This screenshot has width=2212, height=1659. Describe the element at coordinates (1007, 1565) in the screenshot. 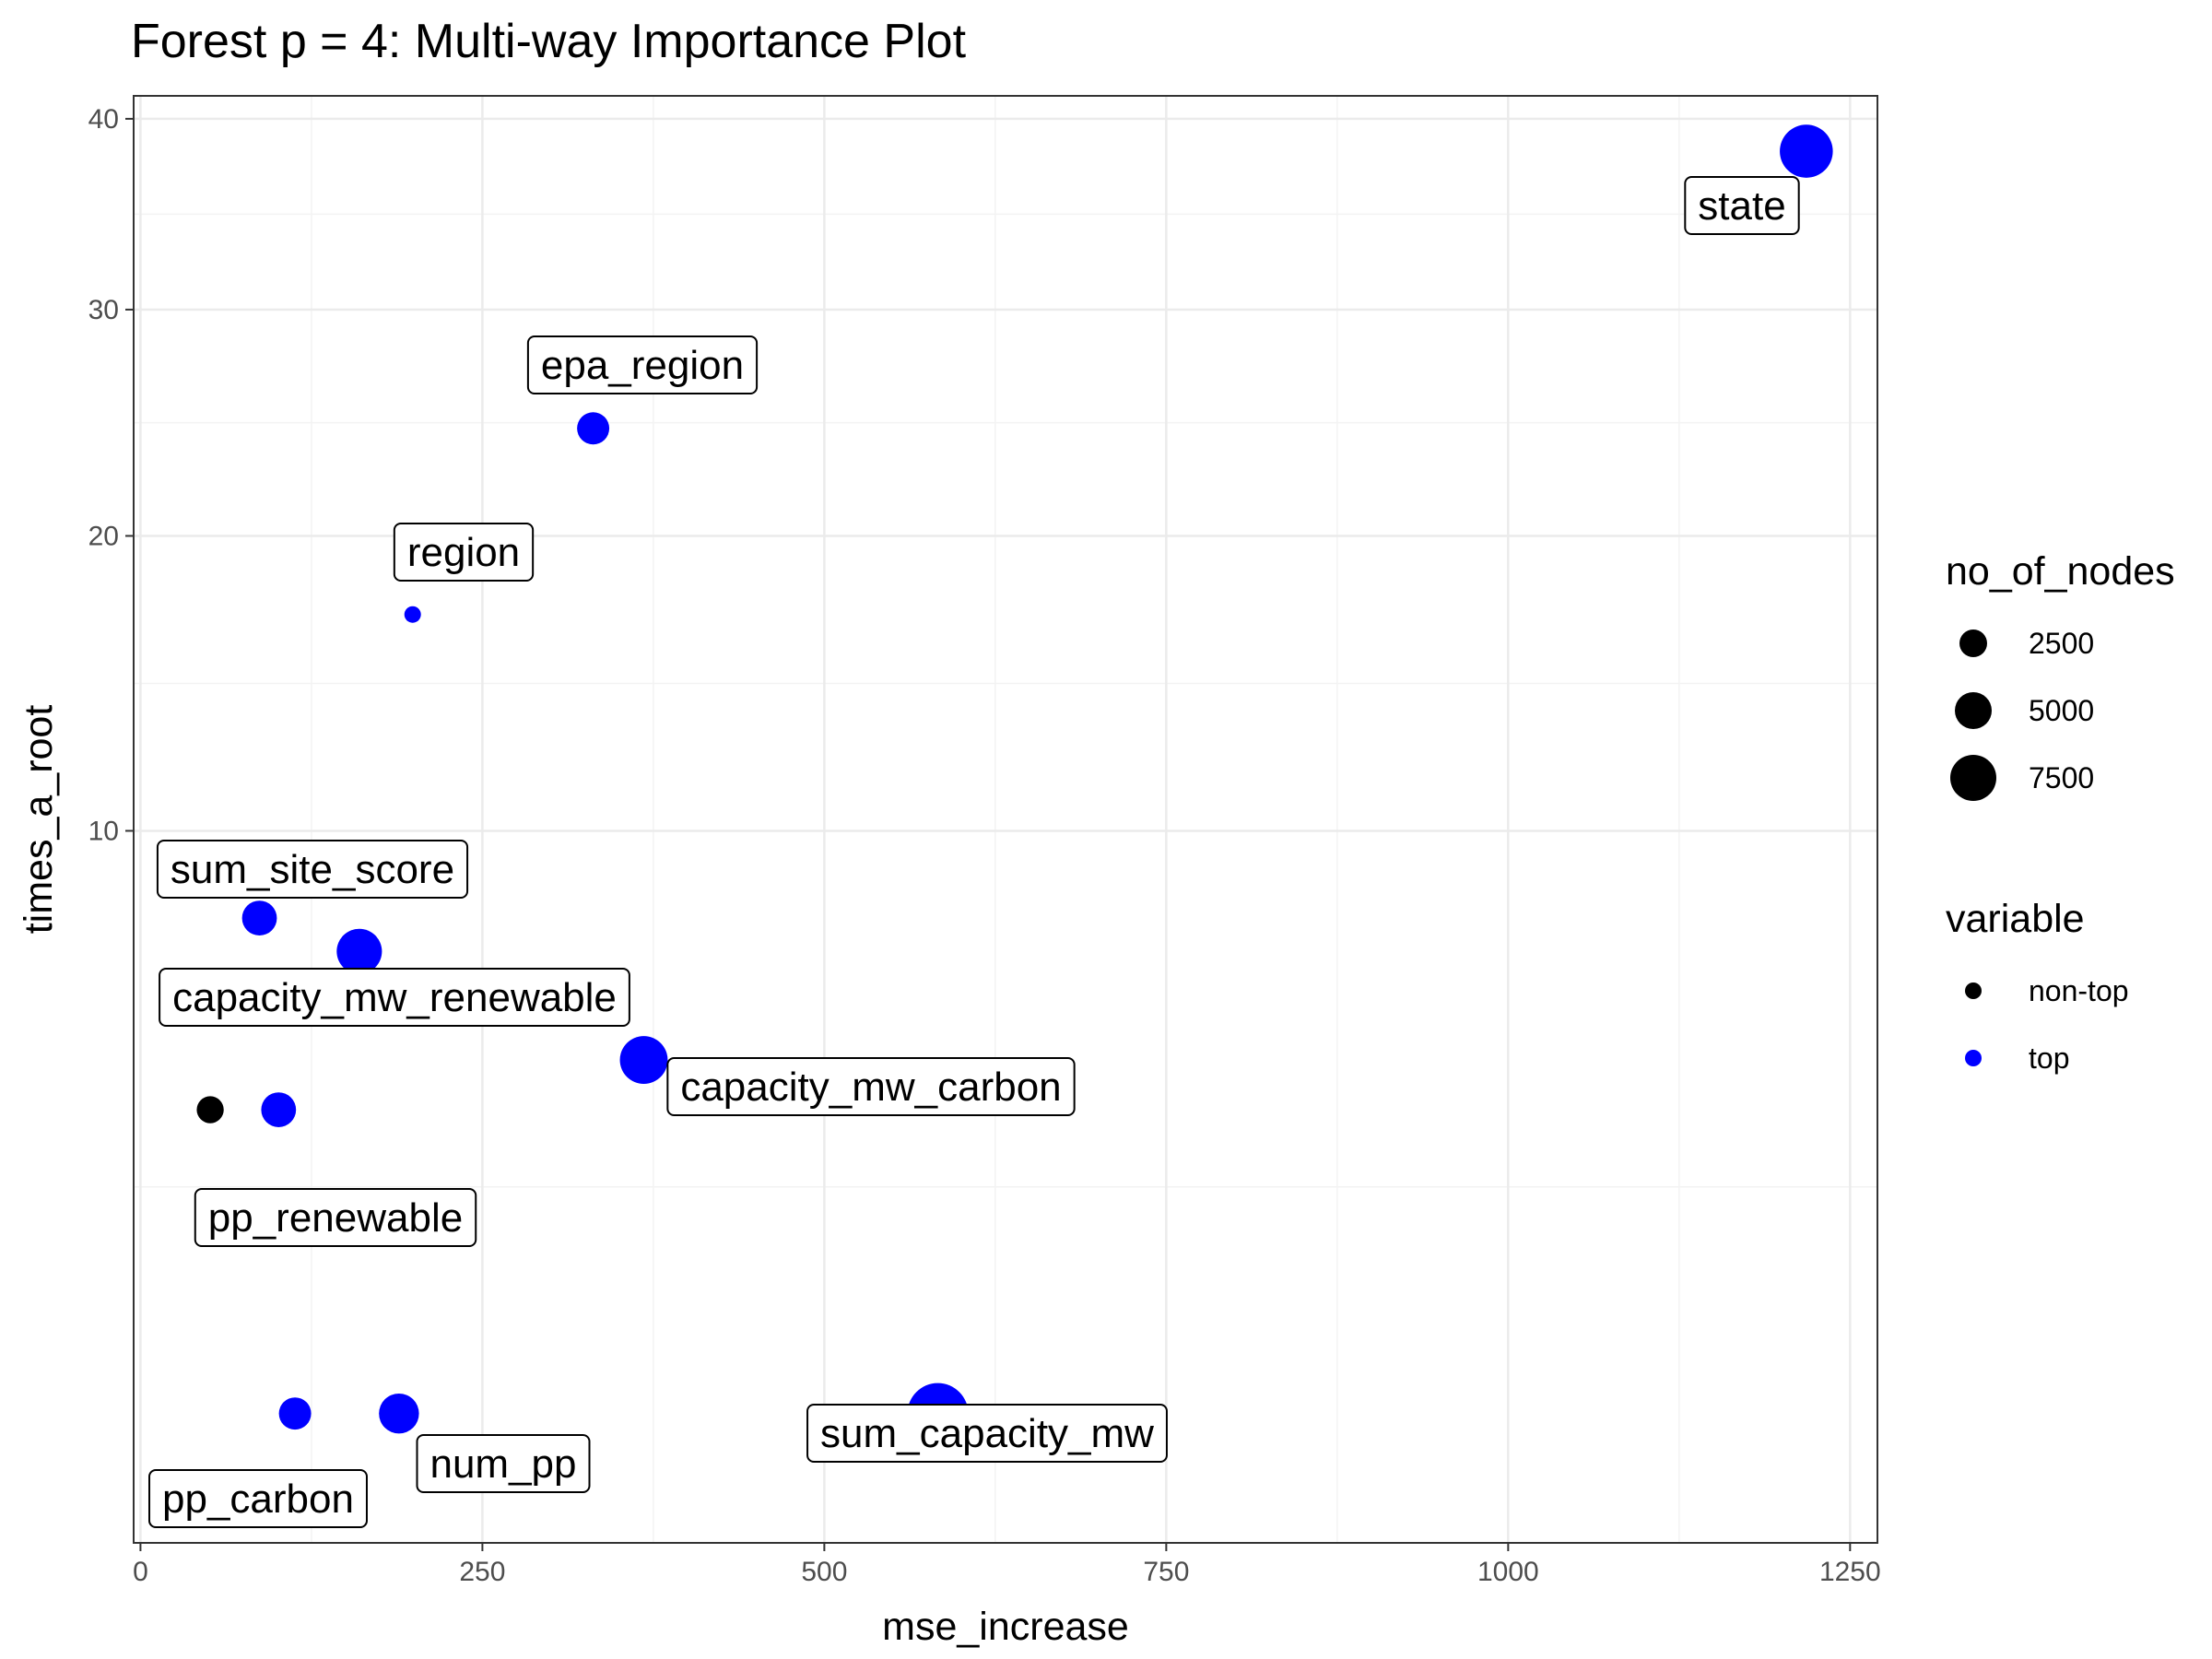

I see `x-axis: 0 250 500 750 1000 1250` at that location.